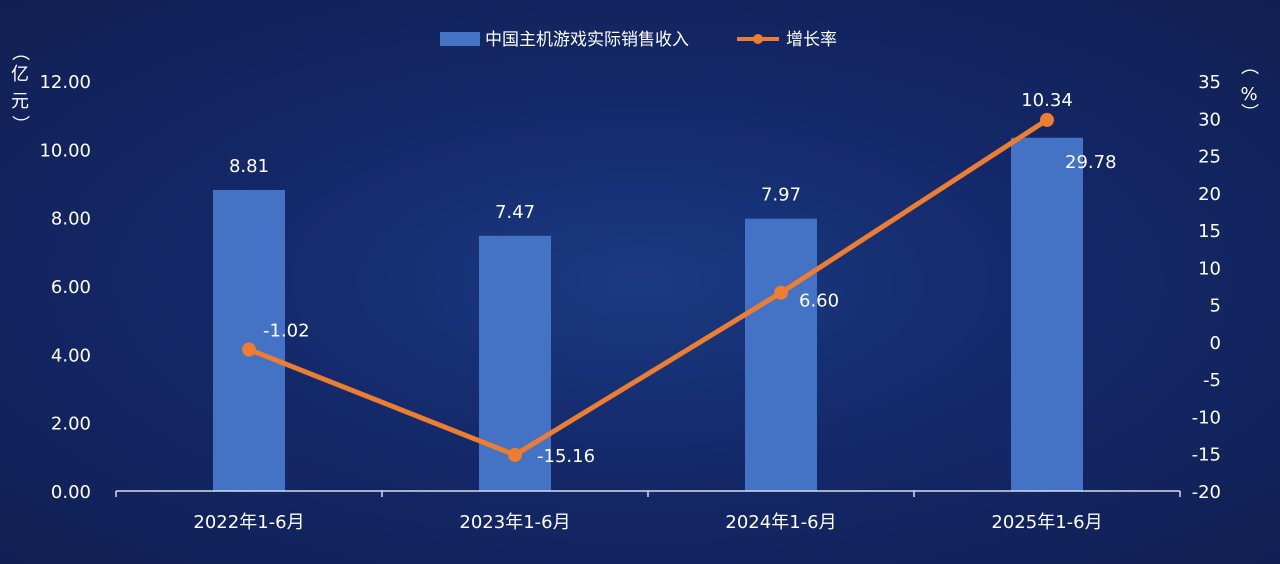  What do you see at coordinates (71, 424) in the screenshot?
I see `left-tick-label: 2.00` at bounding box center [71, 424].